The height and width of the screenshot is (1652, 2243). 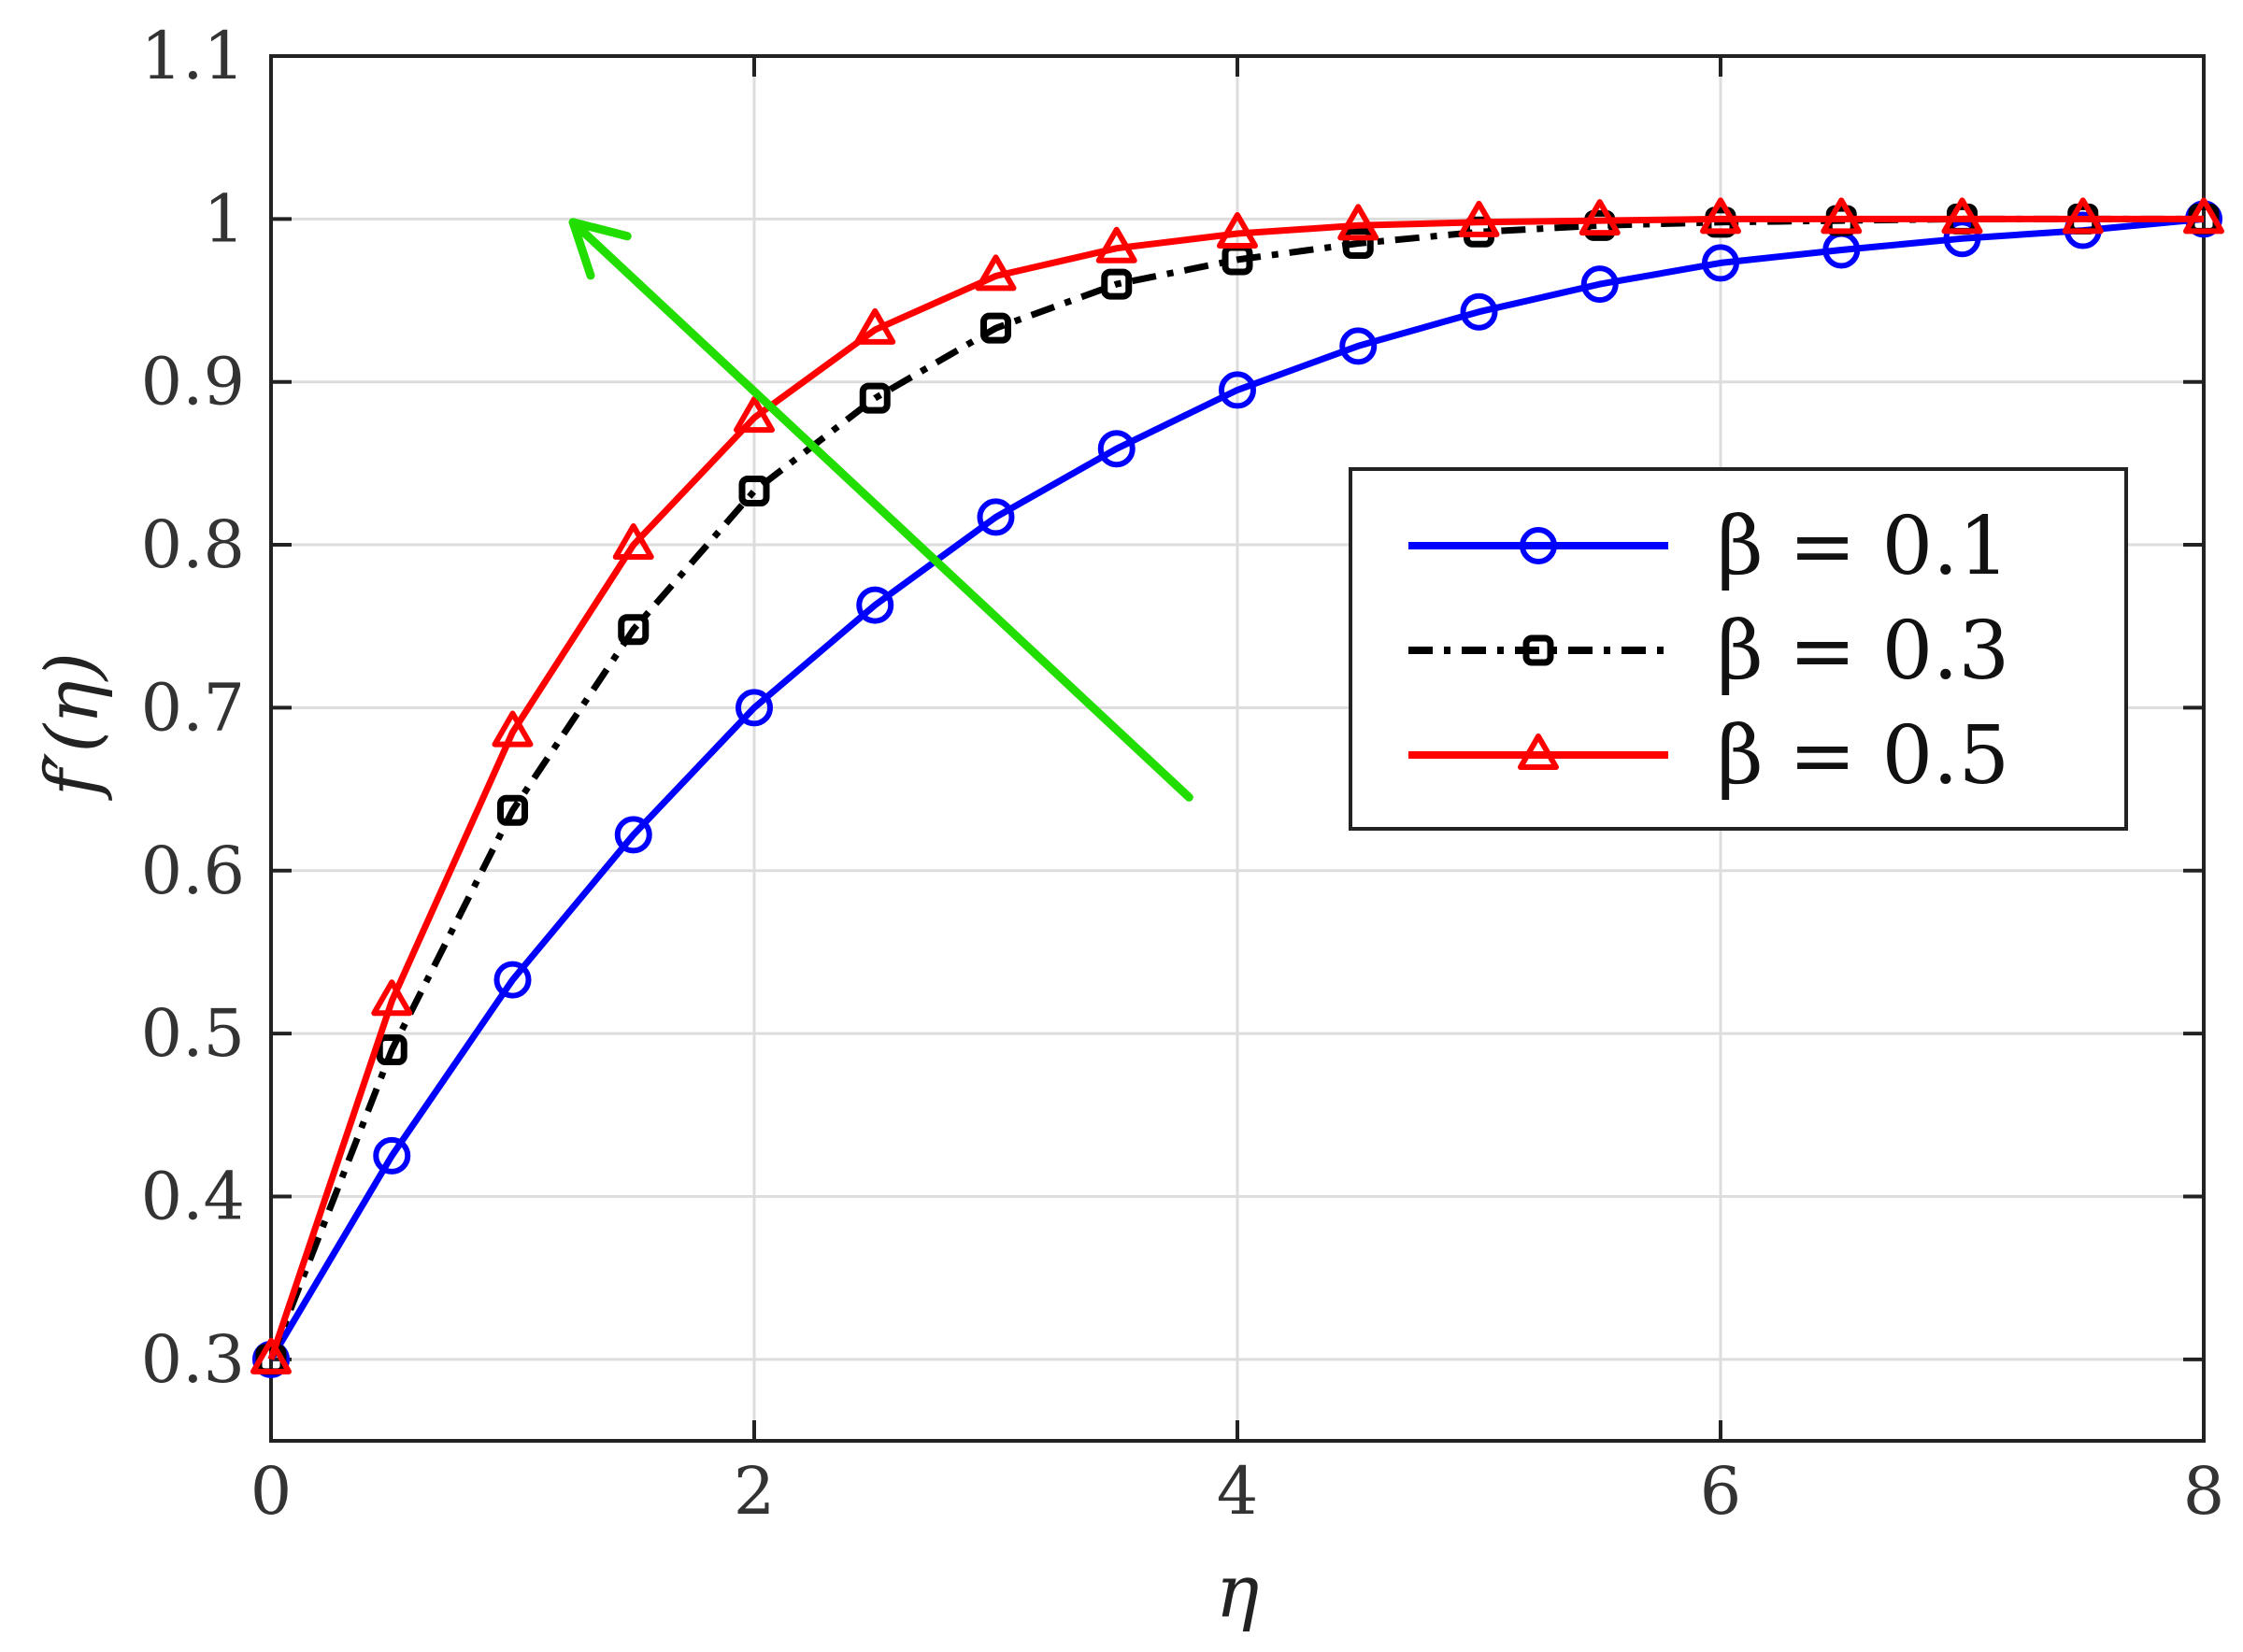 I want to click on x-tick-label: 8, so click(x=2204, y=1492).